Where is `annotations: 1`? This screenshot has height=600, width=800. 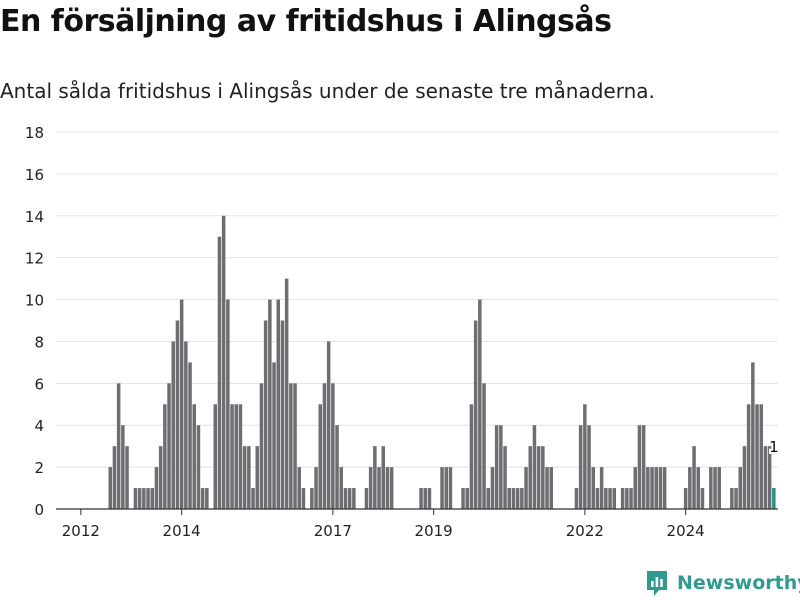
annotations: 1 is located at coordinates (774, 447).